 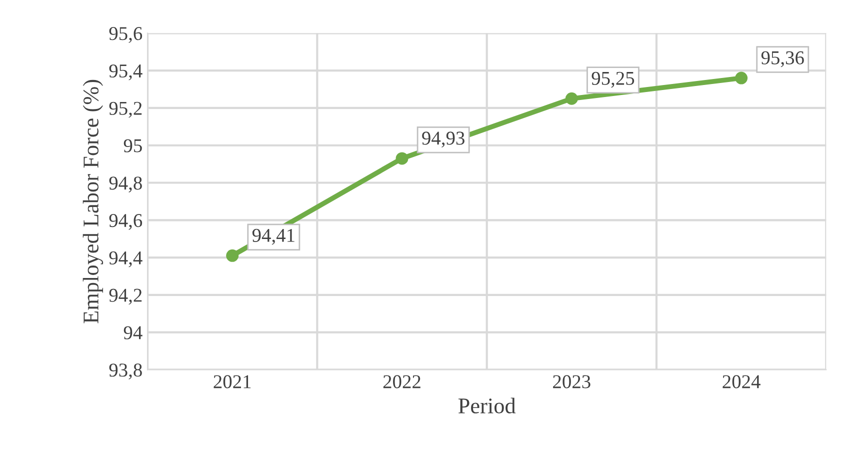 I want to click on y-tick-label: 94,2, so click(x=125, y=296).